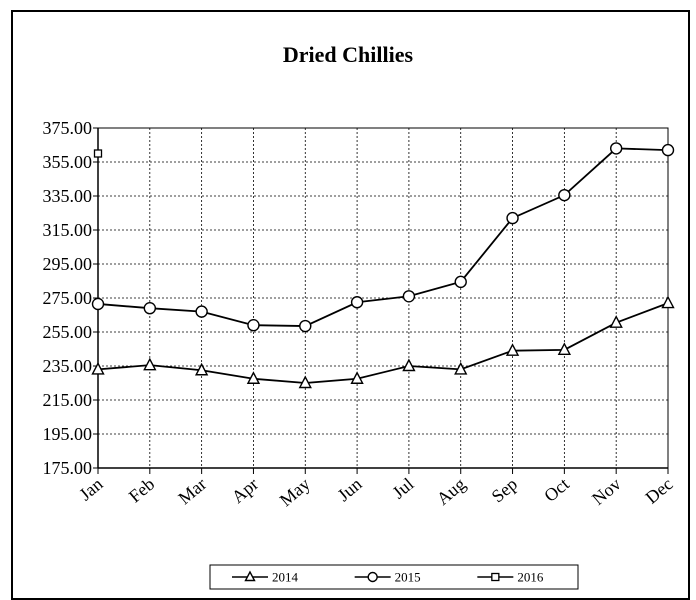  What do you see at coordinates (376, 489) in the screenshot?
I see `x-axis-ticks: Jan Feb Mar Apr May Jun Jul Aug Sep Oct Nov Dec` at bounding box center [376, 489].